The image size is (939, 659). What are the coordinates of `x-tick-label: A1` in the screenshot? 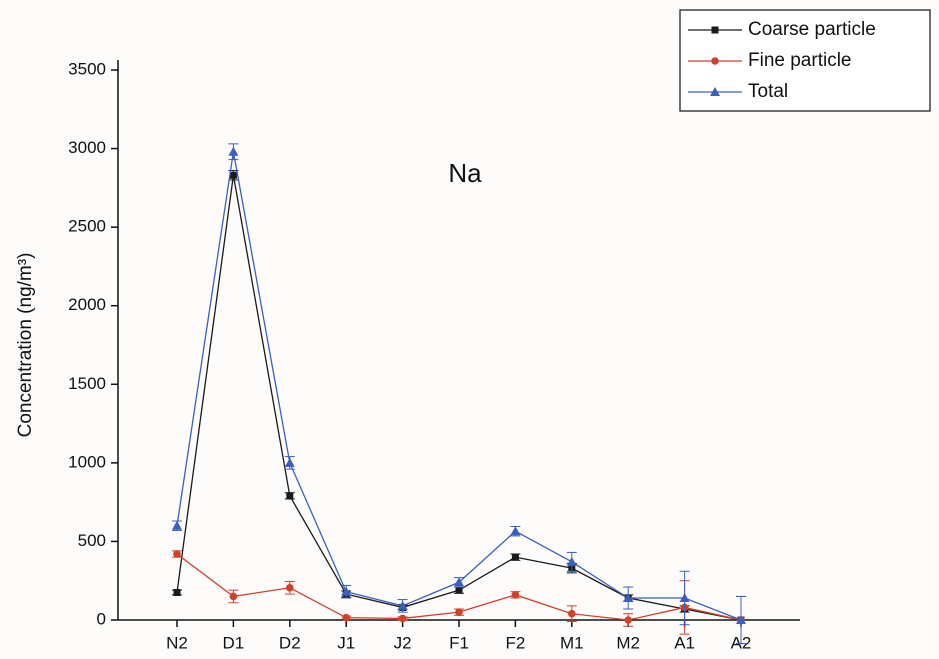 It's located at (684, 642).